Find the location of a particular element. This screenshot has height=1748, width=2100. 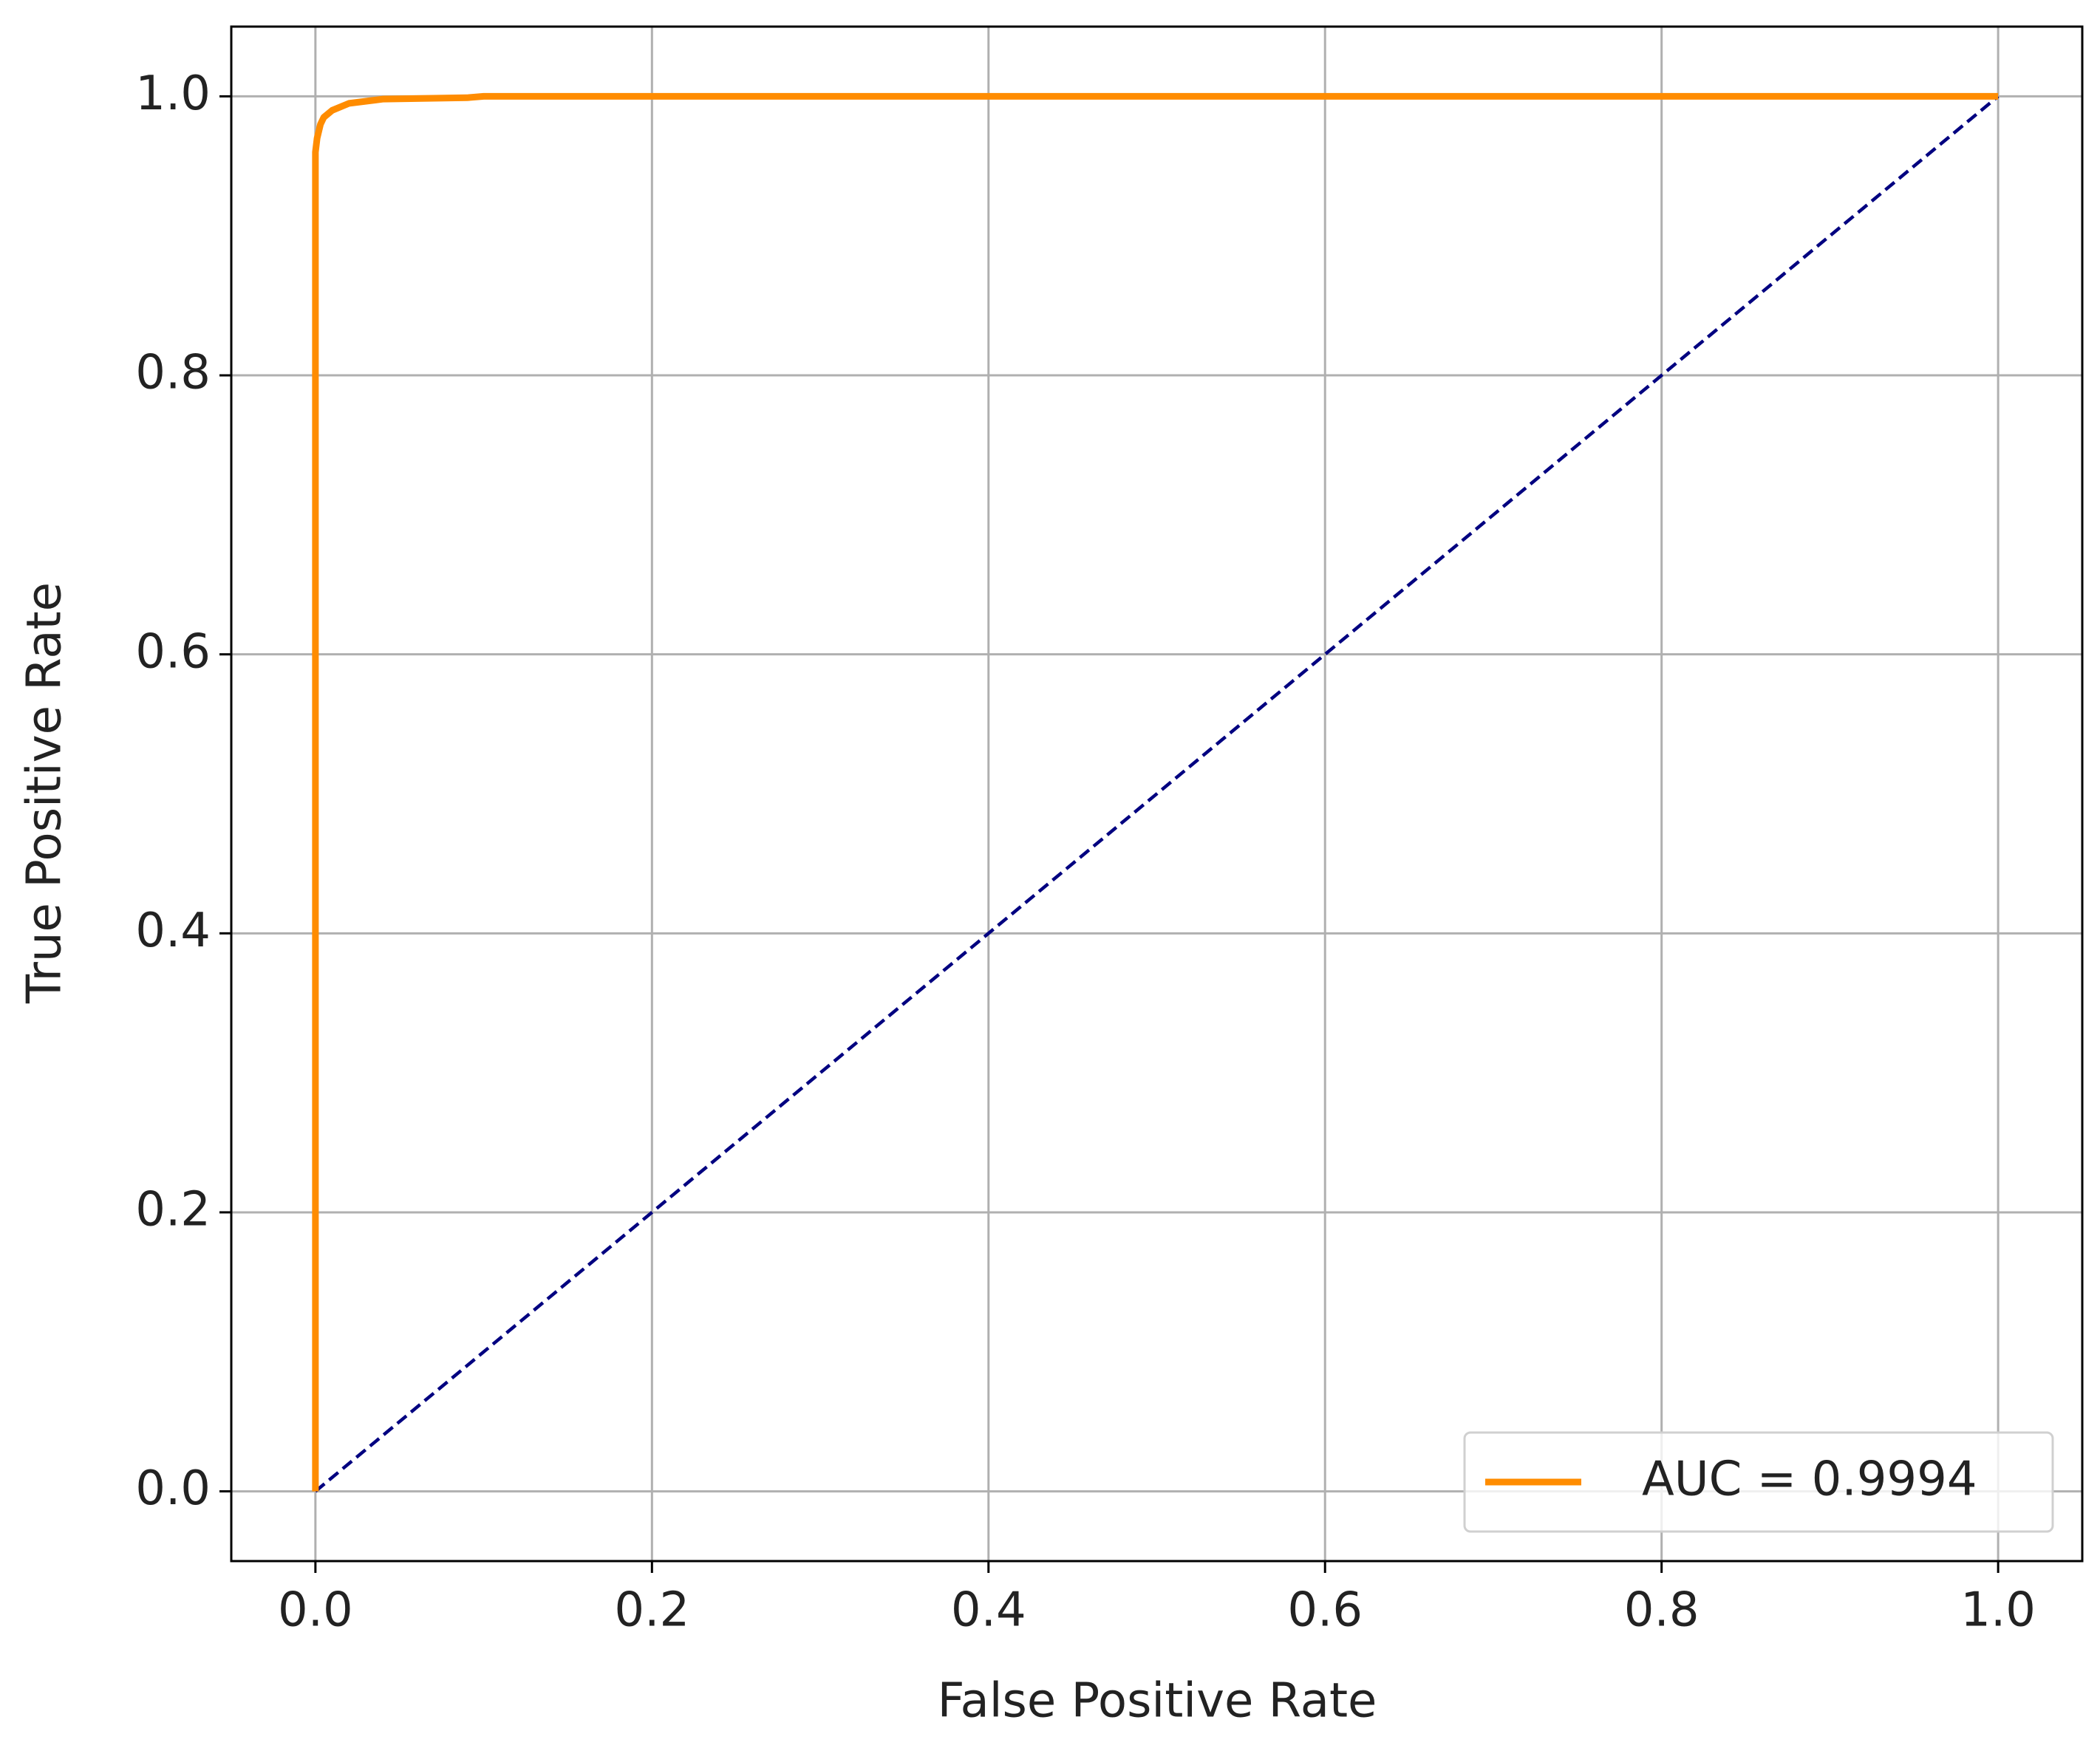

y-tick-label: 0.2 is located at coordinates (173, 1210).